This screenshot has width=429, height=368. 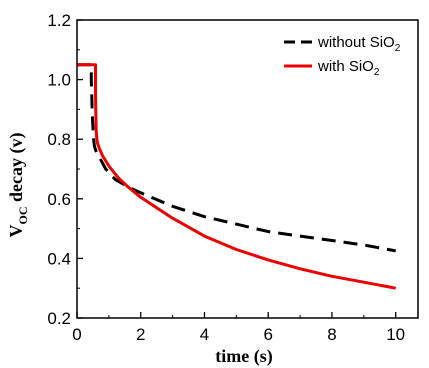 I want to click on y-tick-label: 1.0, so click(x=59, y=80).